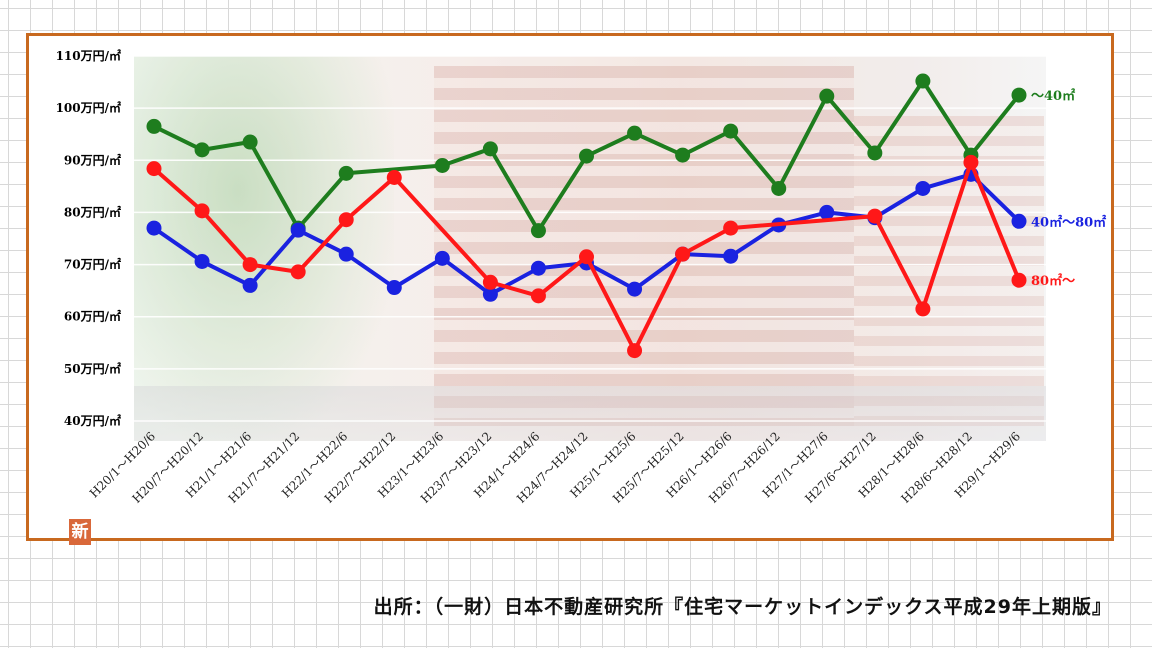 Image resolution: width=1152 pixels, height=648 pixels. I want to click on series-line, so click(586, 234).